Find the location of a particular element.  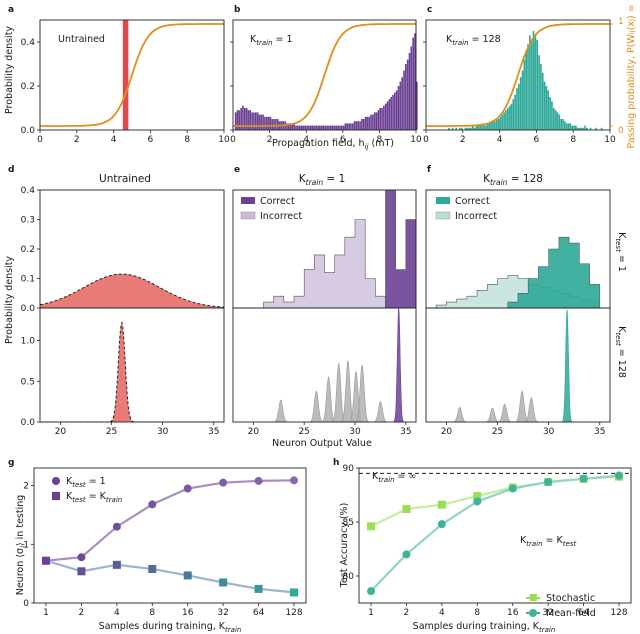

y-tick-h-2: 90 is located at coordinates (349, 469).